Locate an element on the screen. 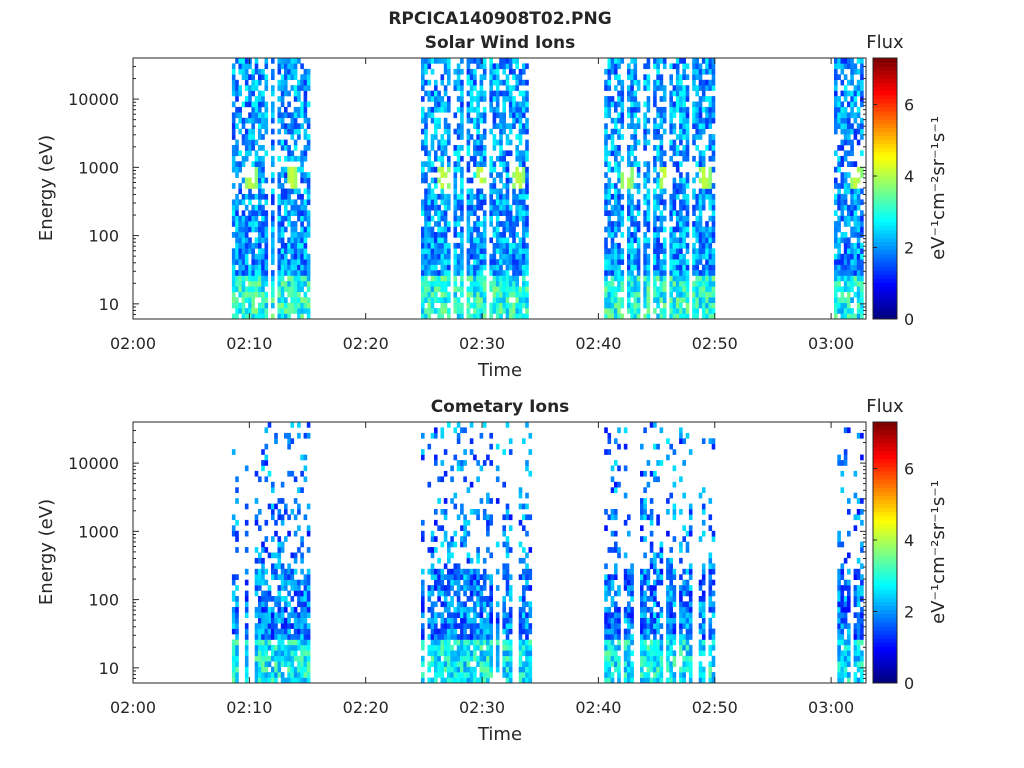 This screenshot has width=1024, height=768. y-axis-label: Energy (eV) is located at coordinates (46, 188).